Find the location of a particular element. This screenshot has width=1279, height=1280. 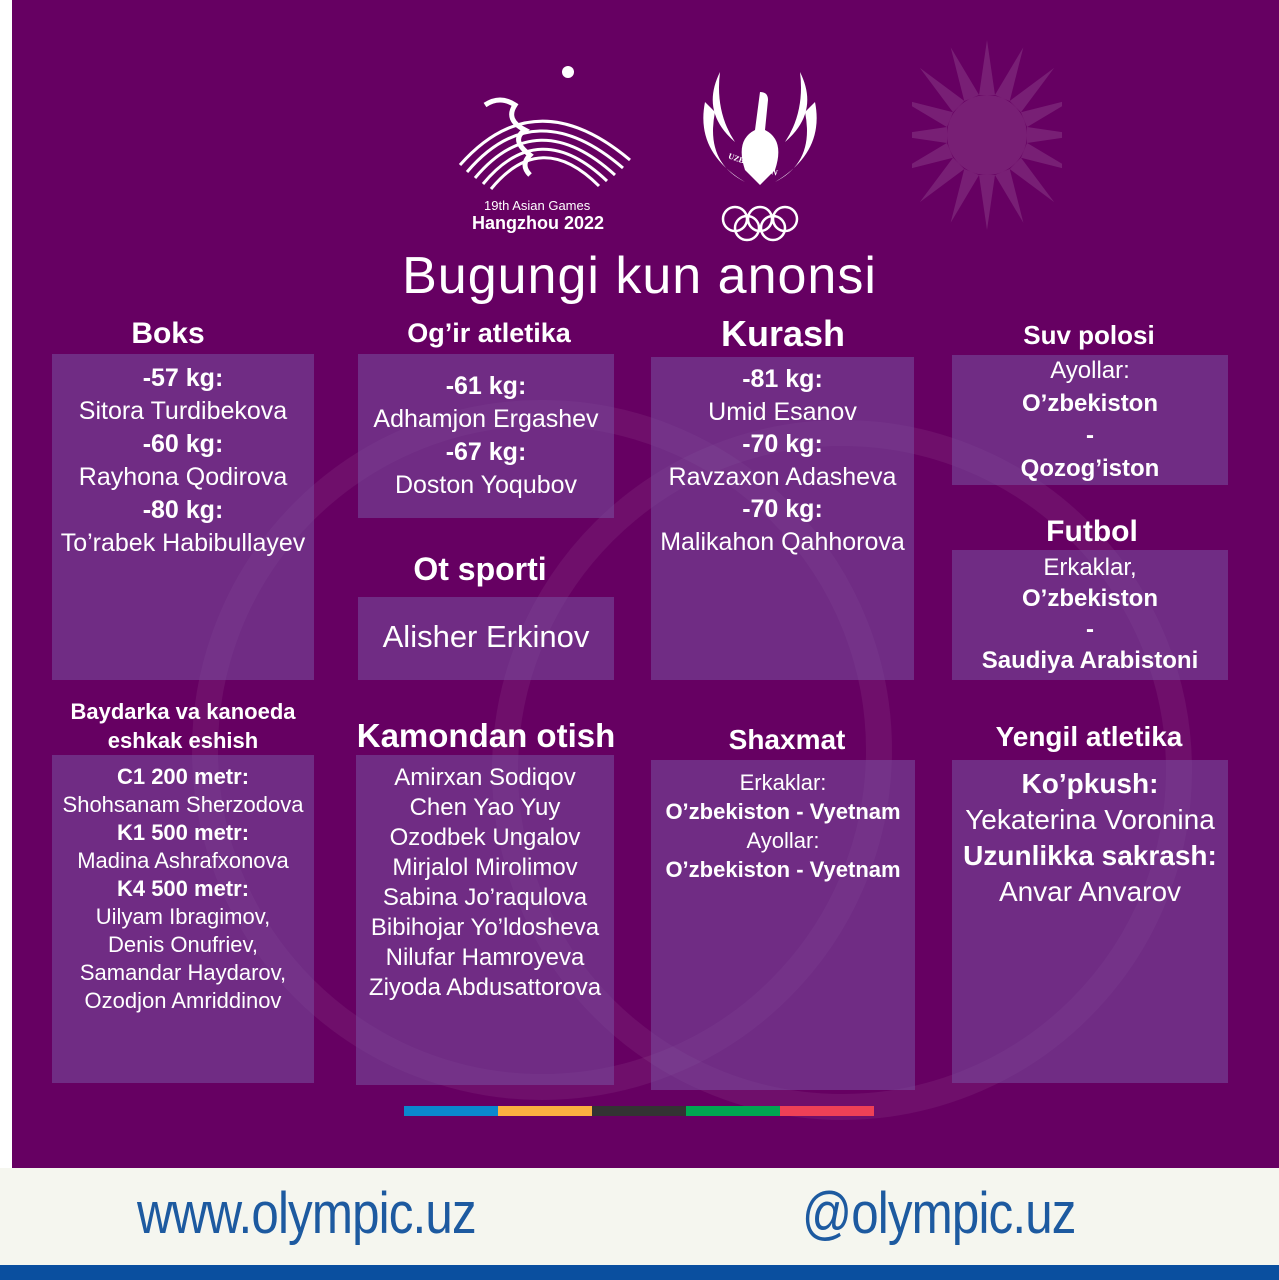

category-label: -57 kg: is located at coordinates (183, 378).